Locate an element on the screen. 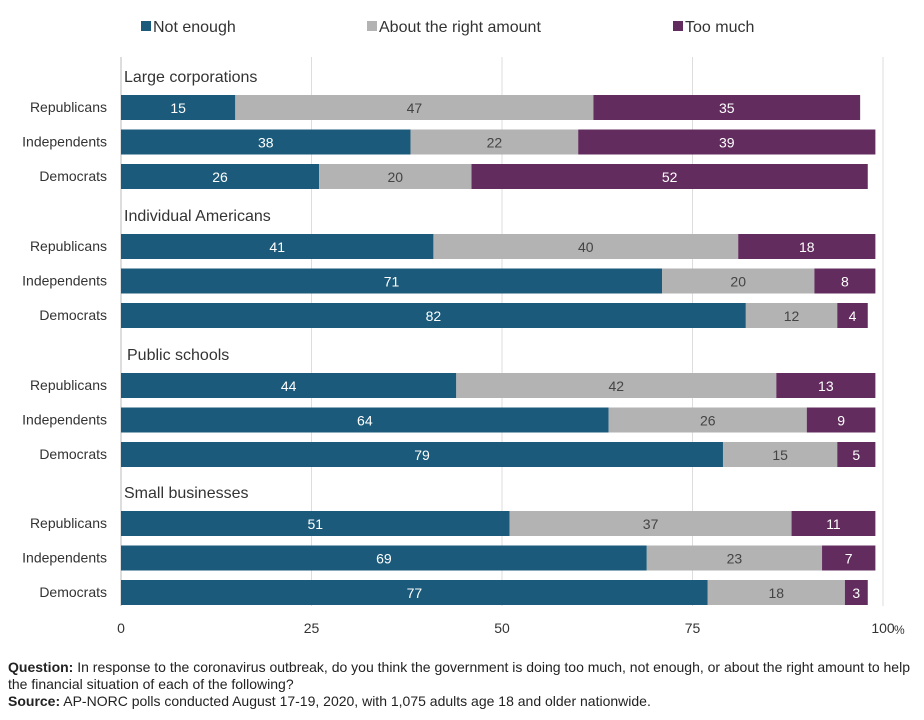 Image resolution: width=924 pixels, height=720 pixels. x-tick-label-0: 0 is located at coordinates (121, 628).